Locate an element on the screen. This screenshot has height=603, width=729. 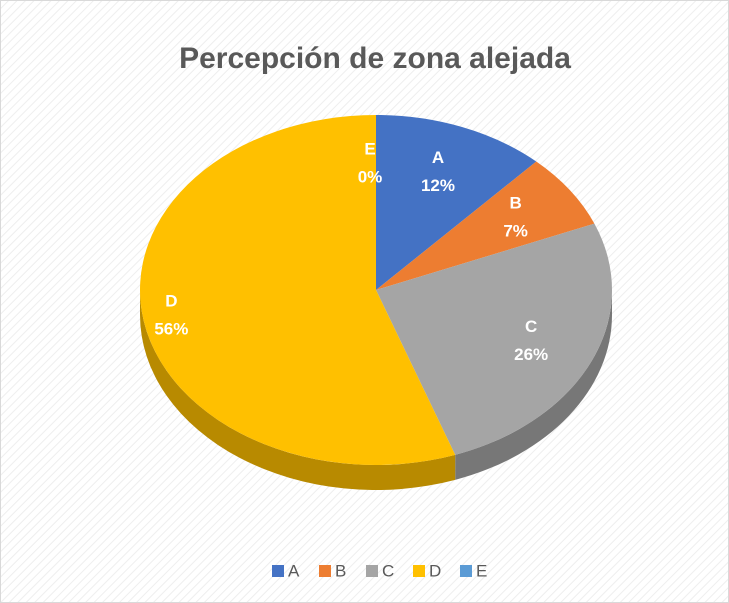
legend-label: A is located at coordinates (294, 570).